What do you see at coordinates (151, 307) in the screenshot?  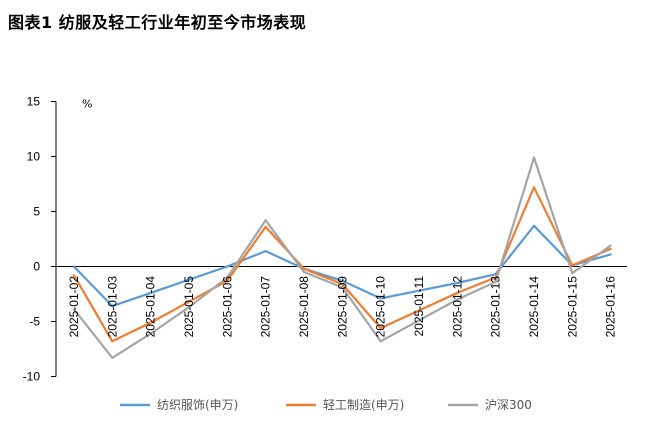 I see `x-tick-label: 2025-01-04` at bounding box center [151, 307].